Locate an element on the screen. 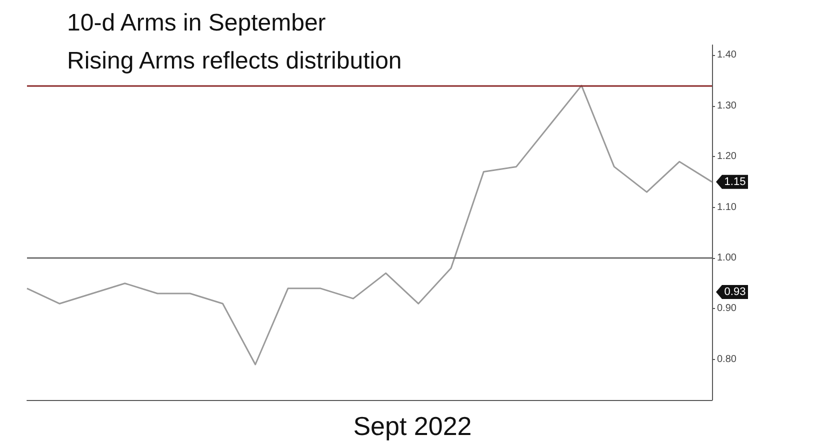 This screenshot has width=825, height=446. y-tick-label: 0.80 is located at coordinates (727, 359).